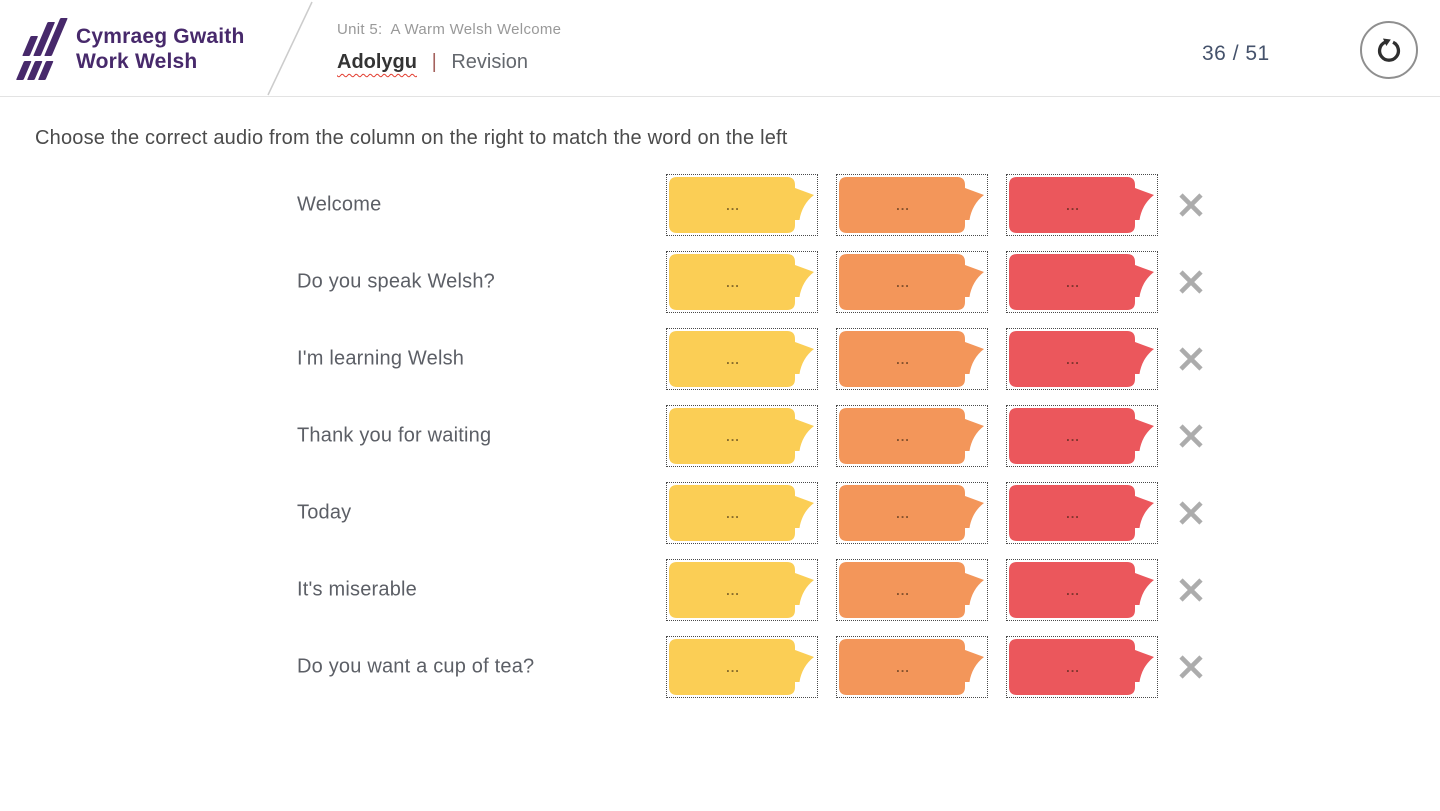 Image resolution: width=1440 pixels, height=811 pixels. I want to click on brand-name-welsh: Cymraeg Gwaith, so click(160, 36).